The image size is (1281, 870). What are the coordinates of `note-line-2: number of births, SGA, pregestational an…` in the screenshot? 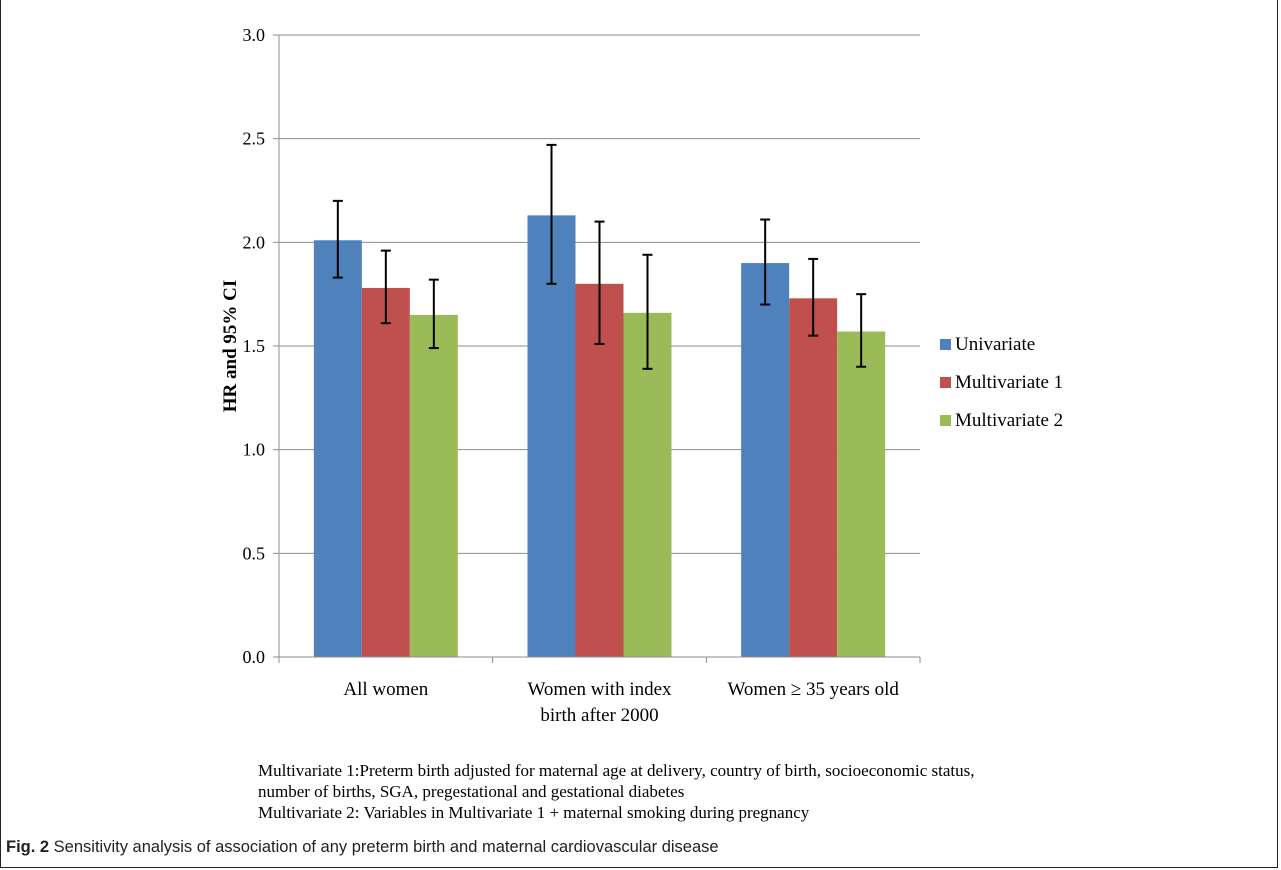 It's located at (471, 791).